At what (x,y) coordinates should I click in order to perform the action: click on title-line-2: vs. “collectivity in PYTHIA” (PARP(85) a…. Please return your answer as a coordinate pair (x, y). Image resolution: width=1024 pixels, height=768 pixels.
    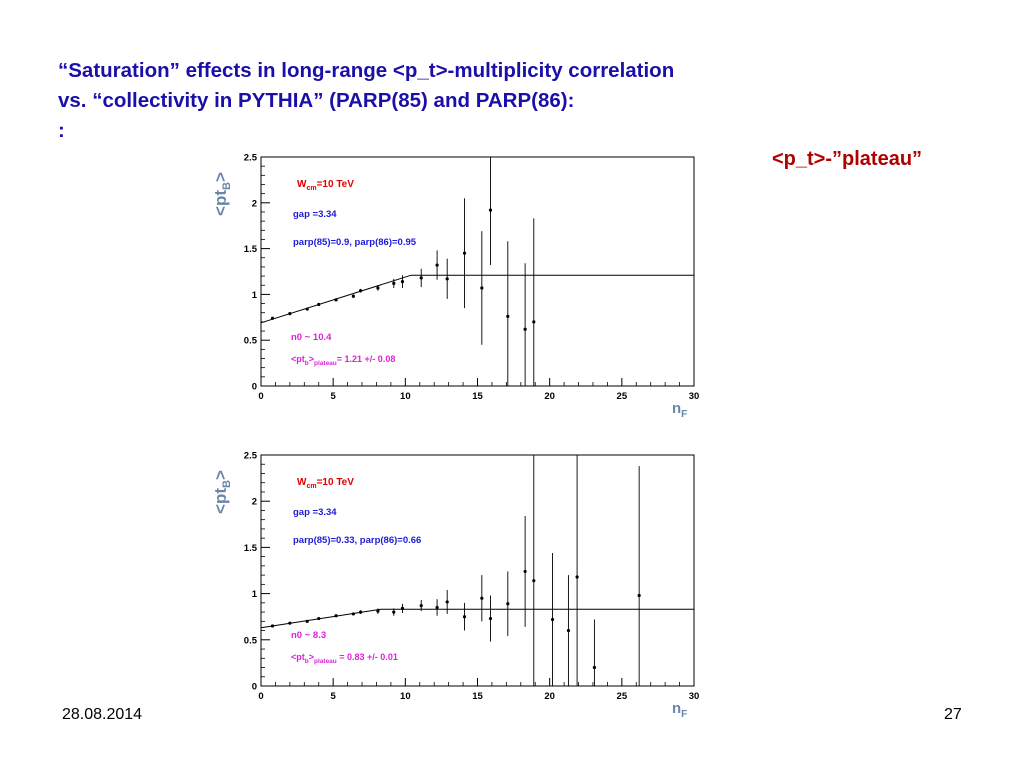
    Looking at the image, I should click on (316, 100).